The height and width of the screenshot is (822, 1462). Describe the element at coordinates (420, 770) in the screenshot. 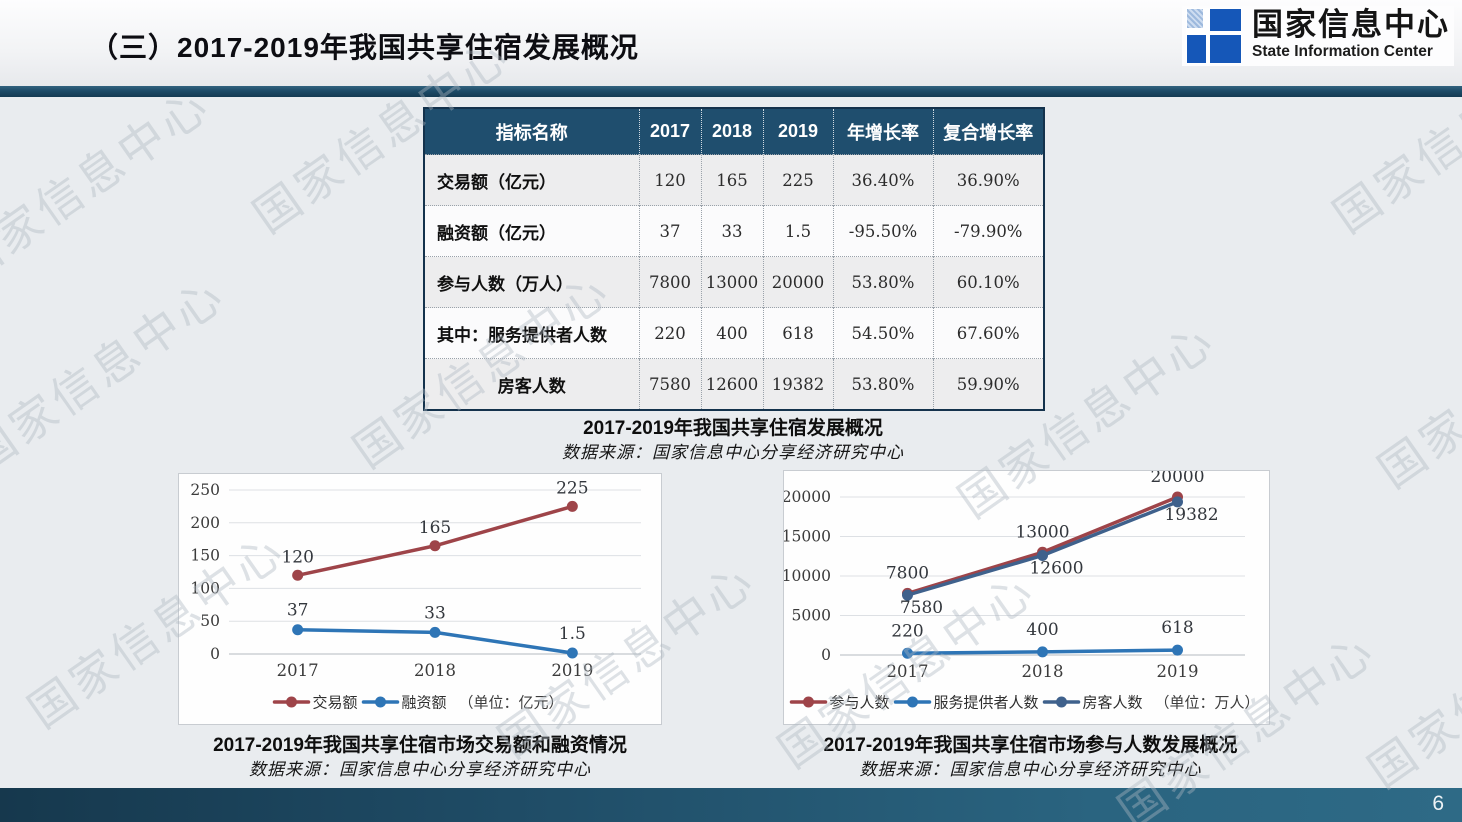

I see `chart-left-source: 数据来源：国家信息中心分享经济研究中心` at that location.